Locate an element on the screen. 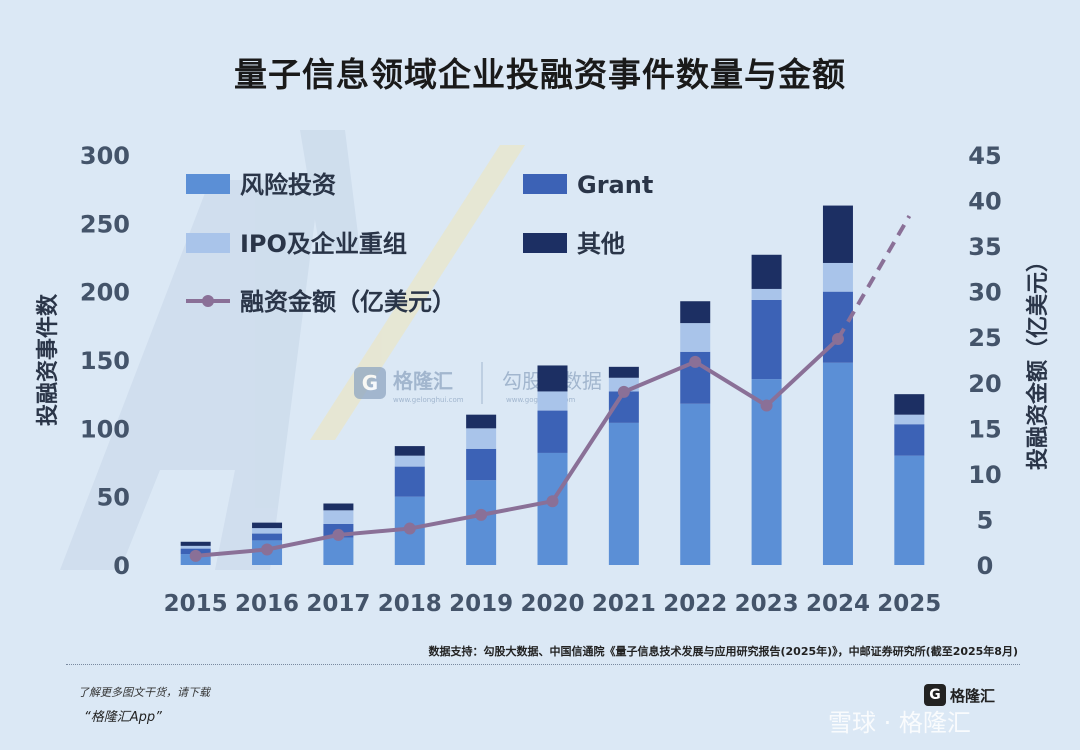  legend-label-other: 其他 is located at coordinates (601, 244).